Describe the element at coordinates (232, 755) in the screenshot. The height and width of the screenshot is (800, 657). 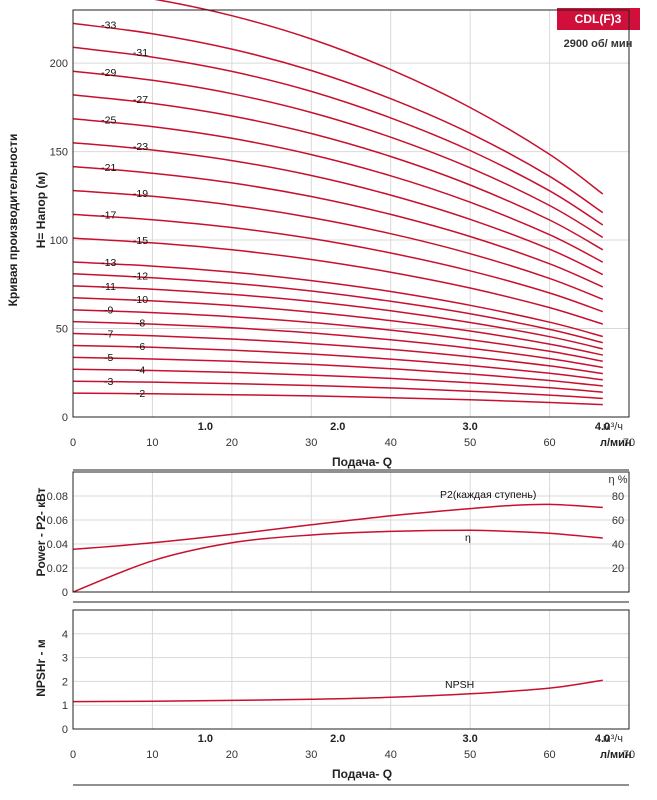
I see `x-tick-label: 20` at that location.